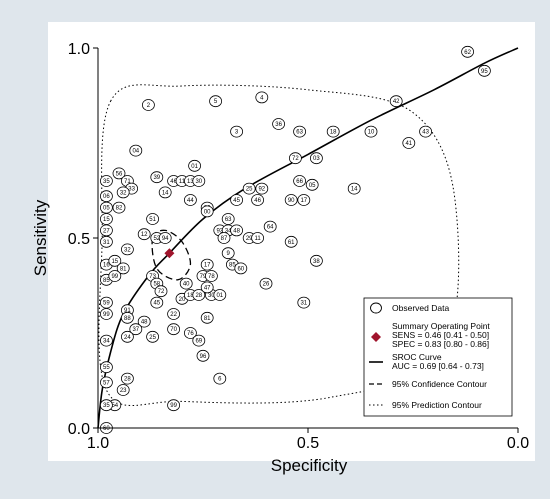 Image resolution: width=550 pixels, height=499 pixels. What do you see at coordinates (376, 337) in the screenshot?
I see `legend-summary-symbol` at bounding box center [376, 337].